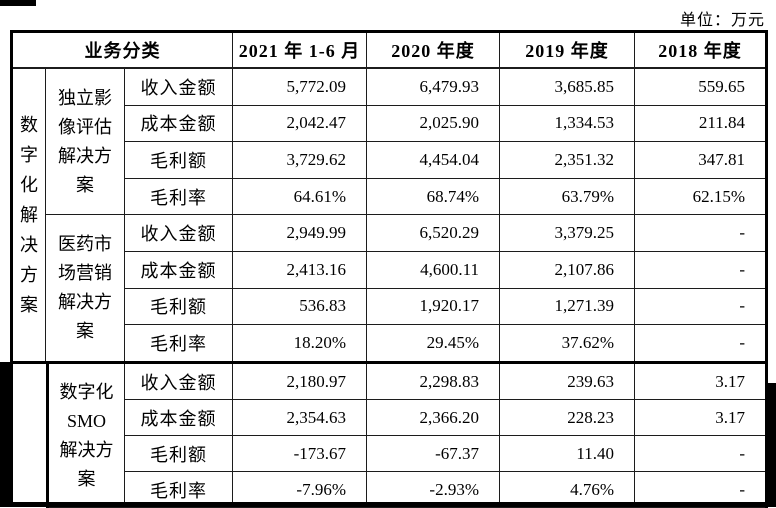 Image resolution: width=776 pixels, height=508 pixels. I want to click on group-label-pharma-marketing: 医药市场营销解决方案, so click(85, 288).